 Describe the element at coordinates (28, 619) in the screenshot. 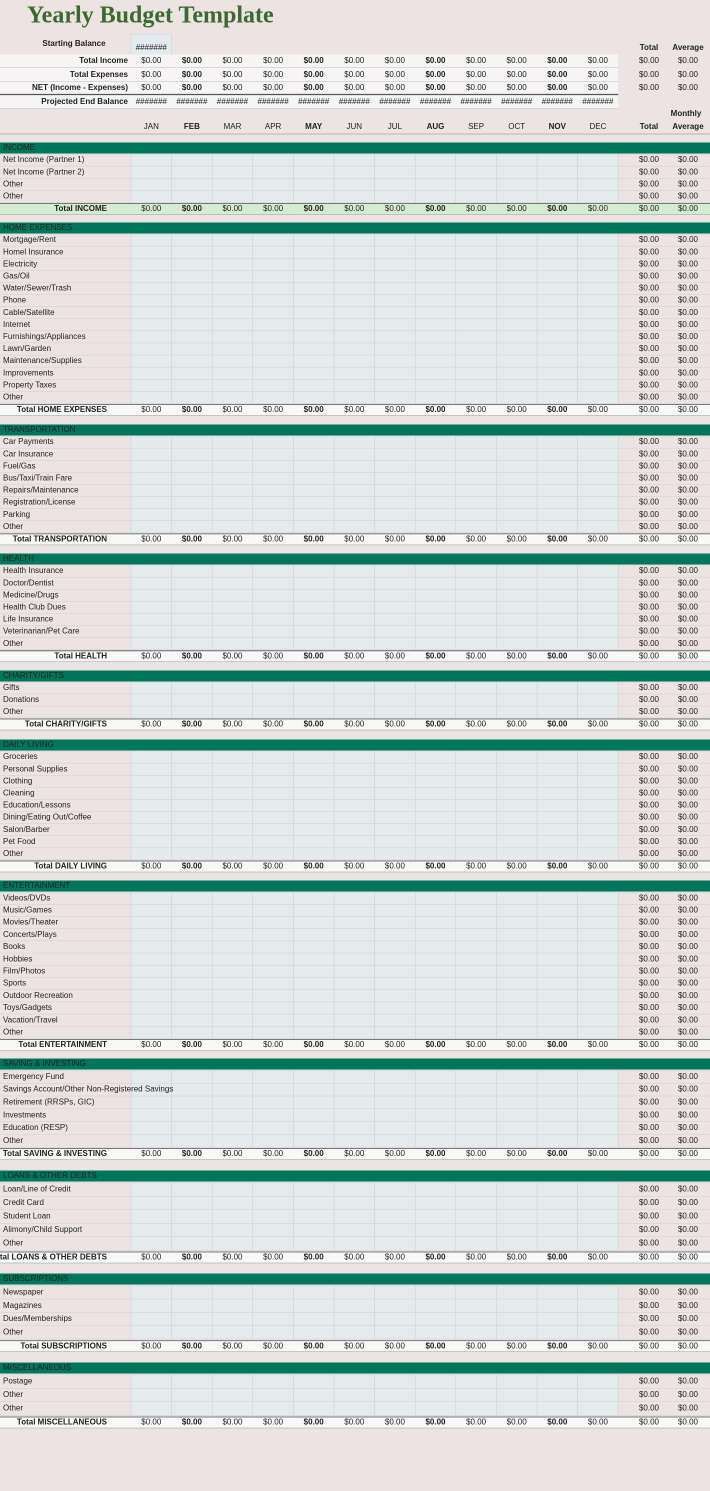

I see `item-label: Life Insurance` at that location.